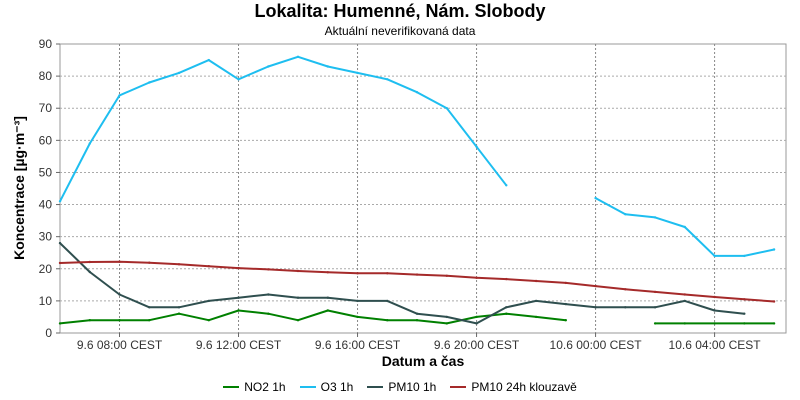  I want to click on y-tick-label: 60, so click(46, 140).